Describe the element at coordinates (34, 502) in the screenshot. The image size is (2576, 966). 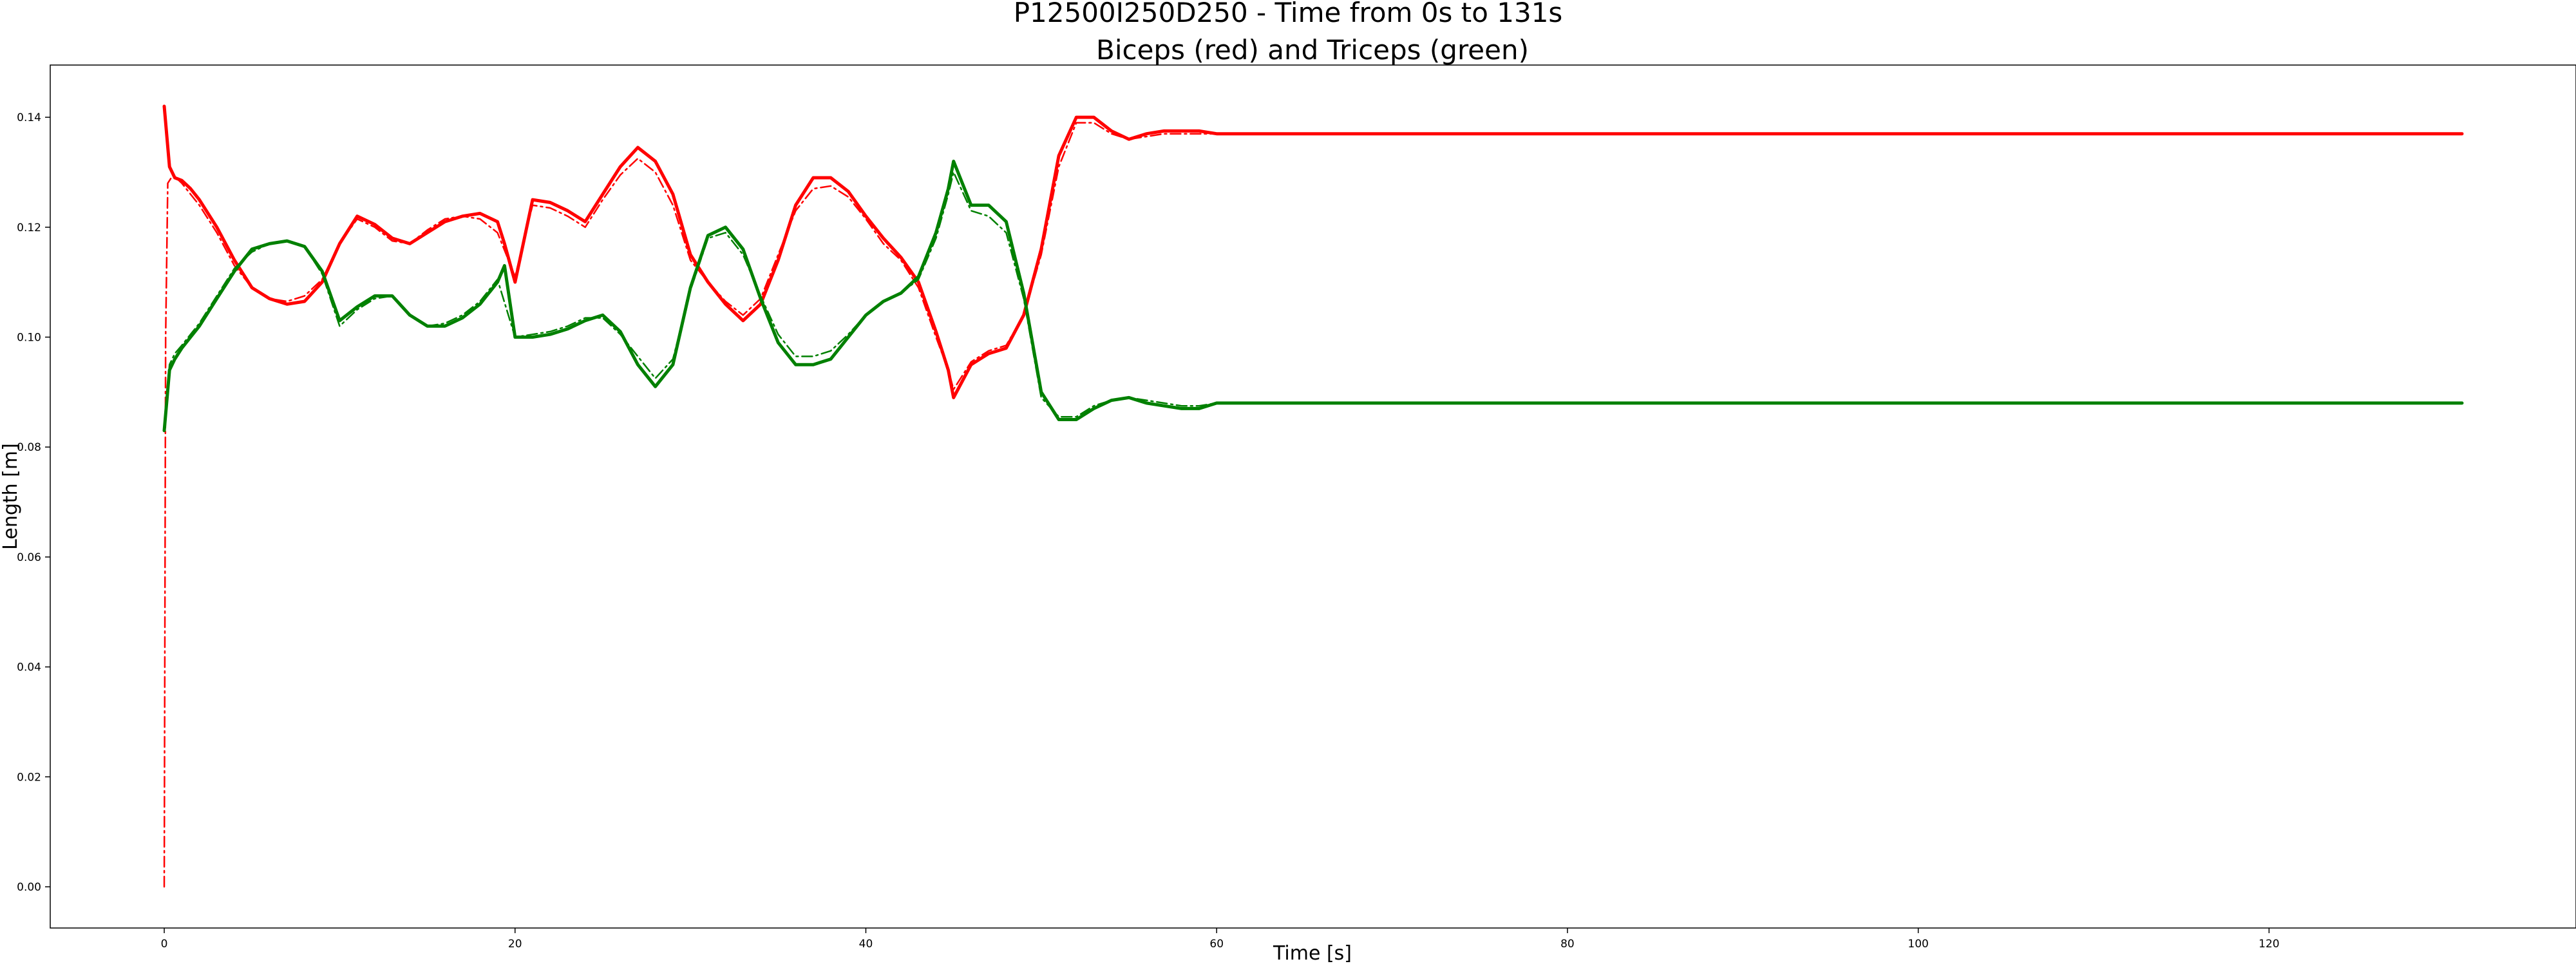
I see `y-axis: 0.00 0.02 0.04 0.06 0.08 0.10 0.12 0.14` at that location.